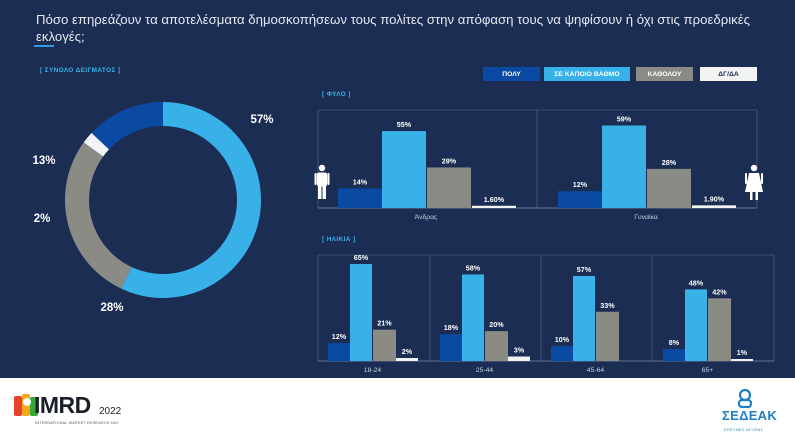 This screenshot has height=445, width=795. What do you see at coordinates (449, 187) in the screenshot?
I see `gender-bar-0-katholou` at bounding box center [449, 187].